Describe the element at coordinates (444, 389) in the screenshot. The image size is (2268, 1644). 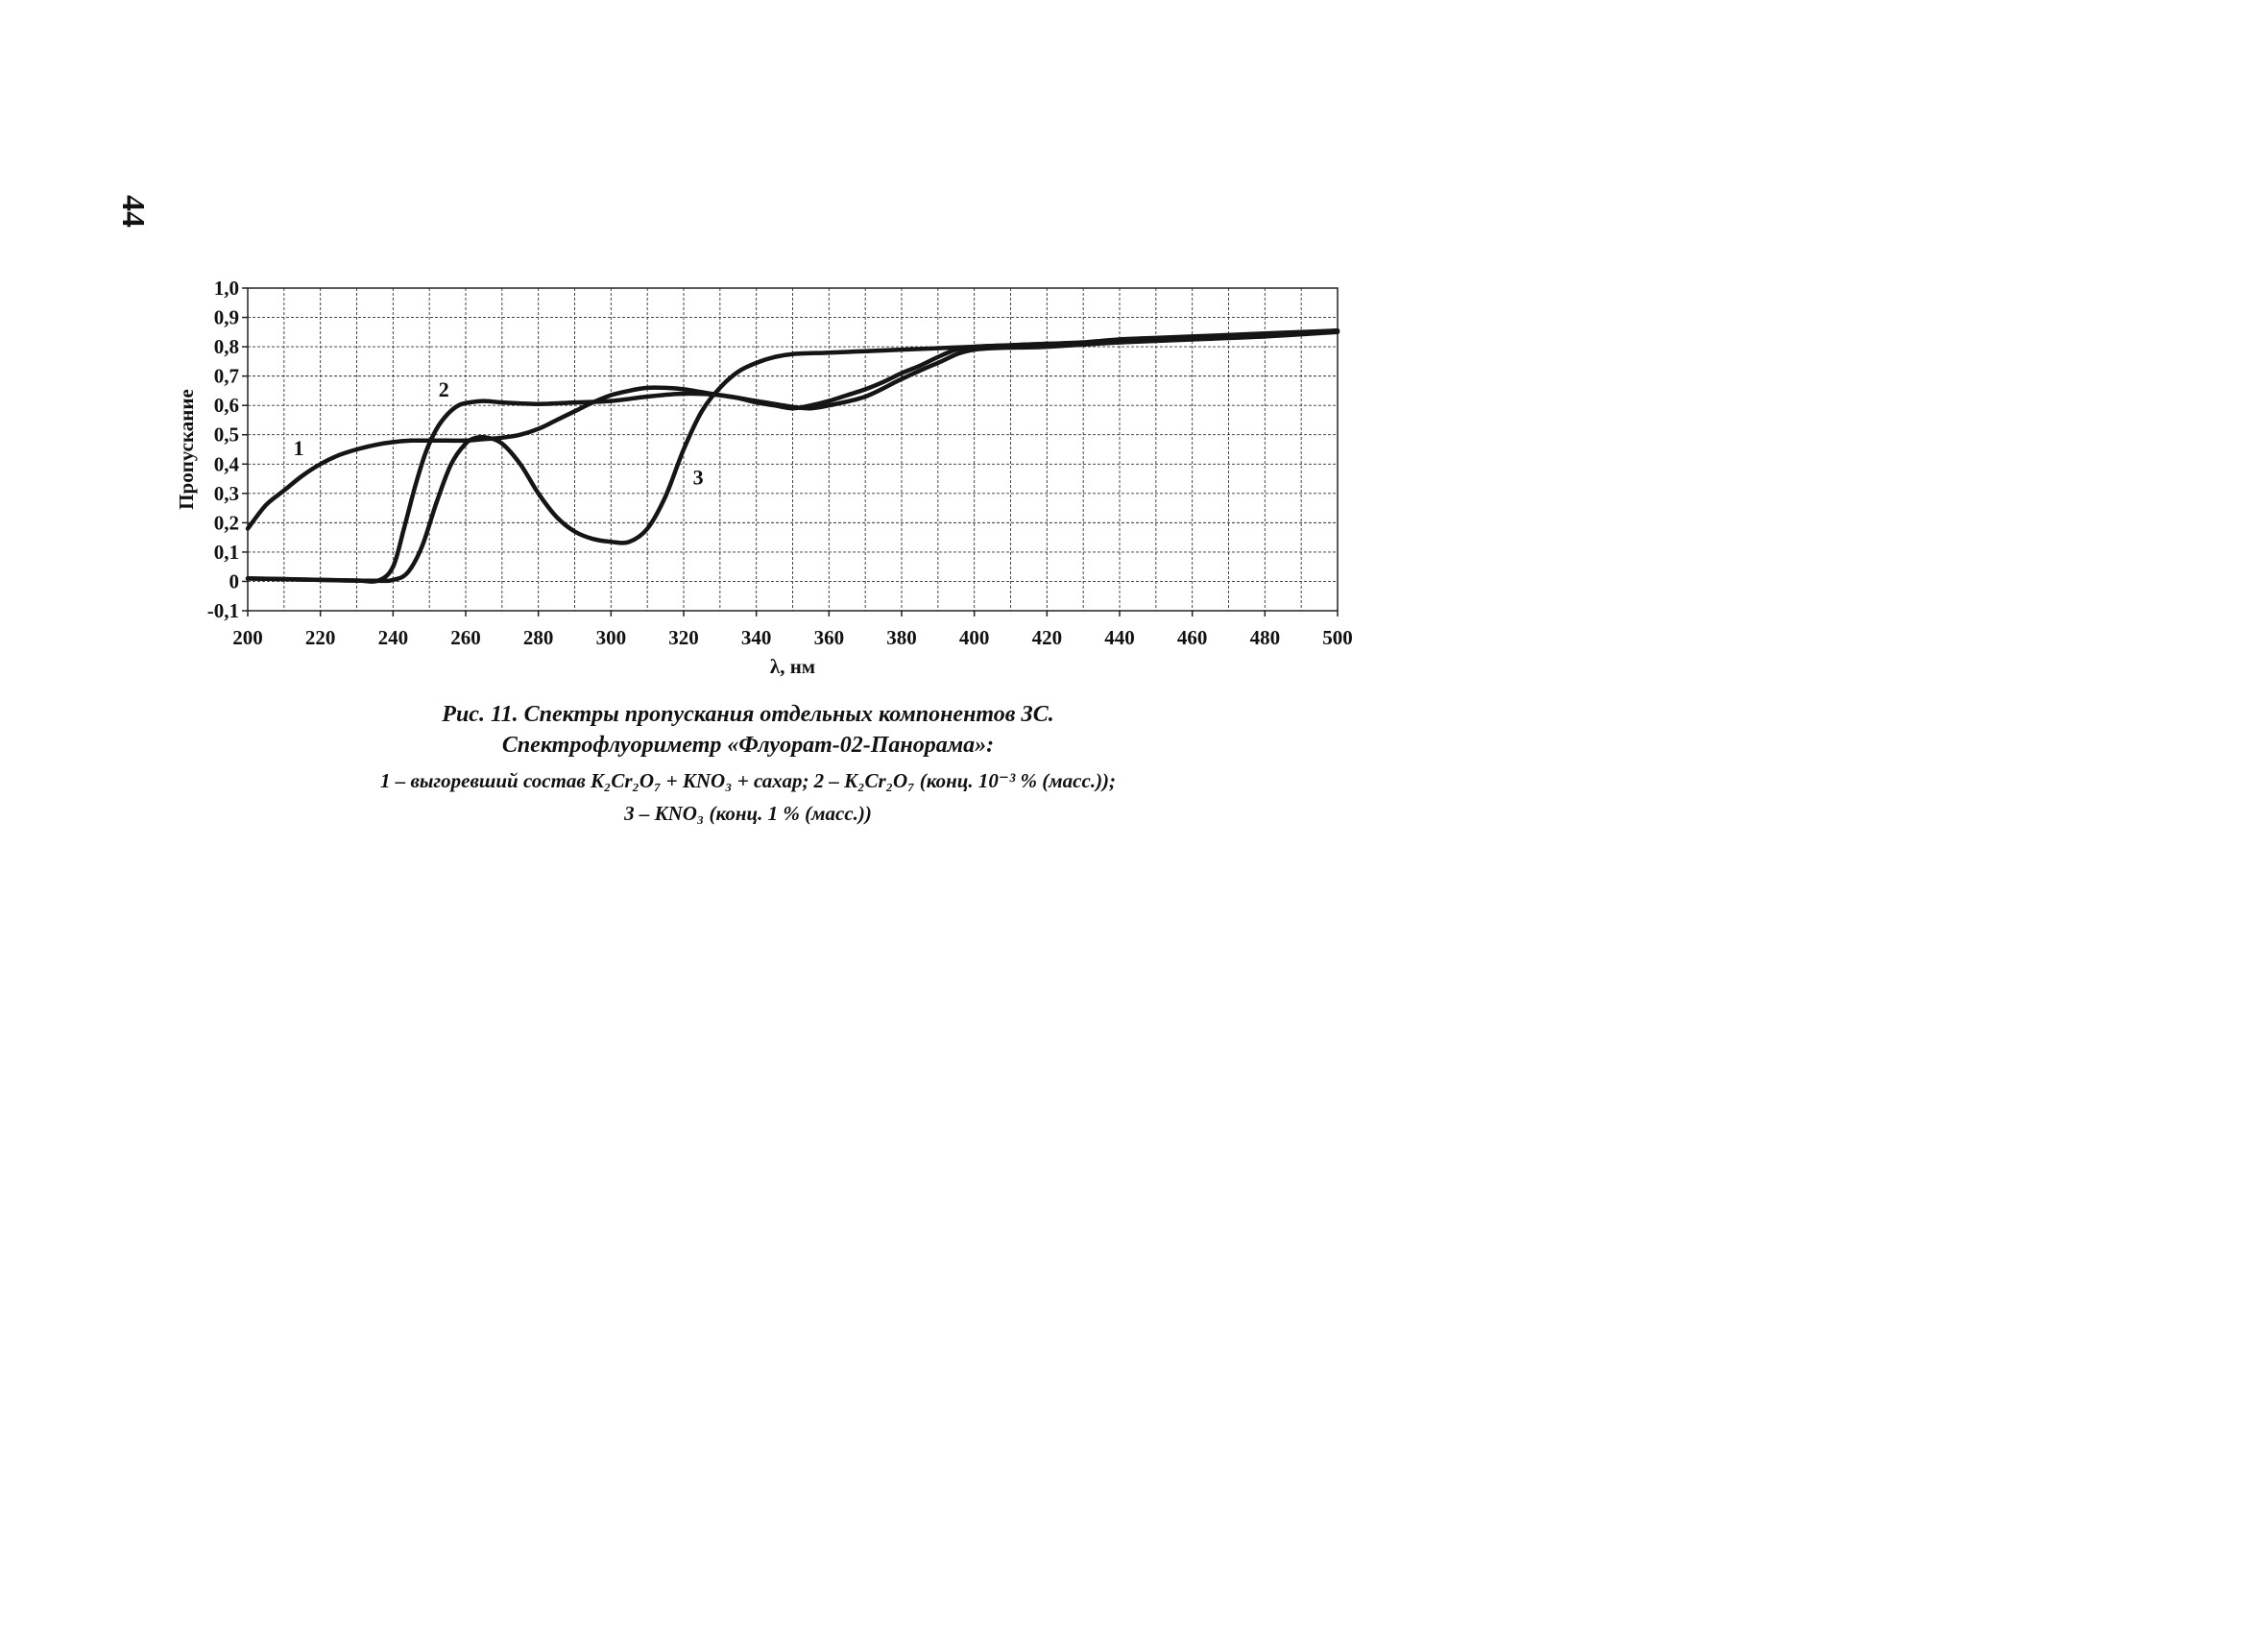
I see `curve-label-2: 2` at that location.